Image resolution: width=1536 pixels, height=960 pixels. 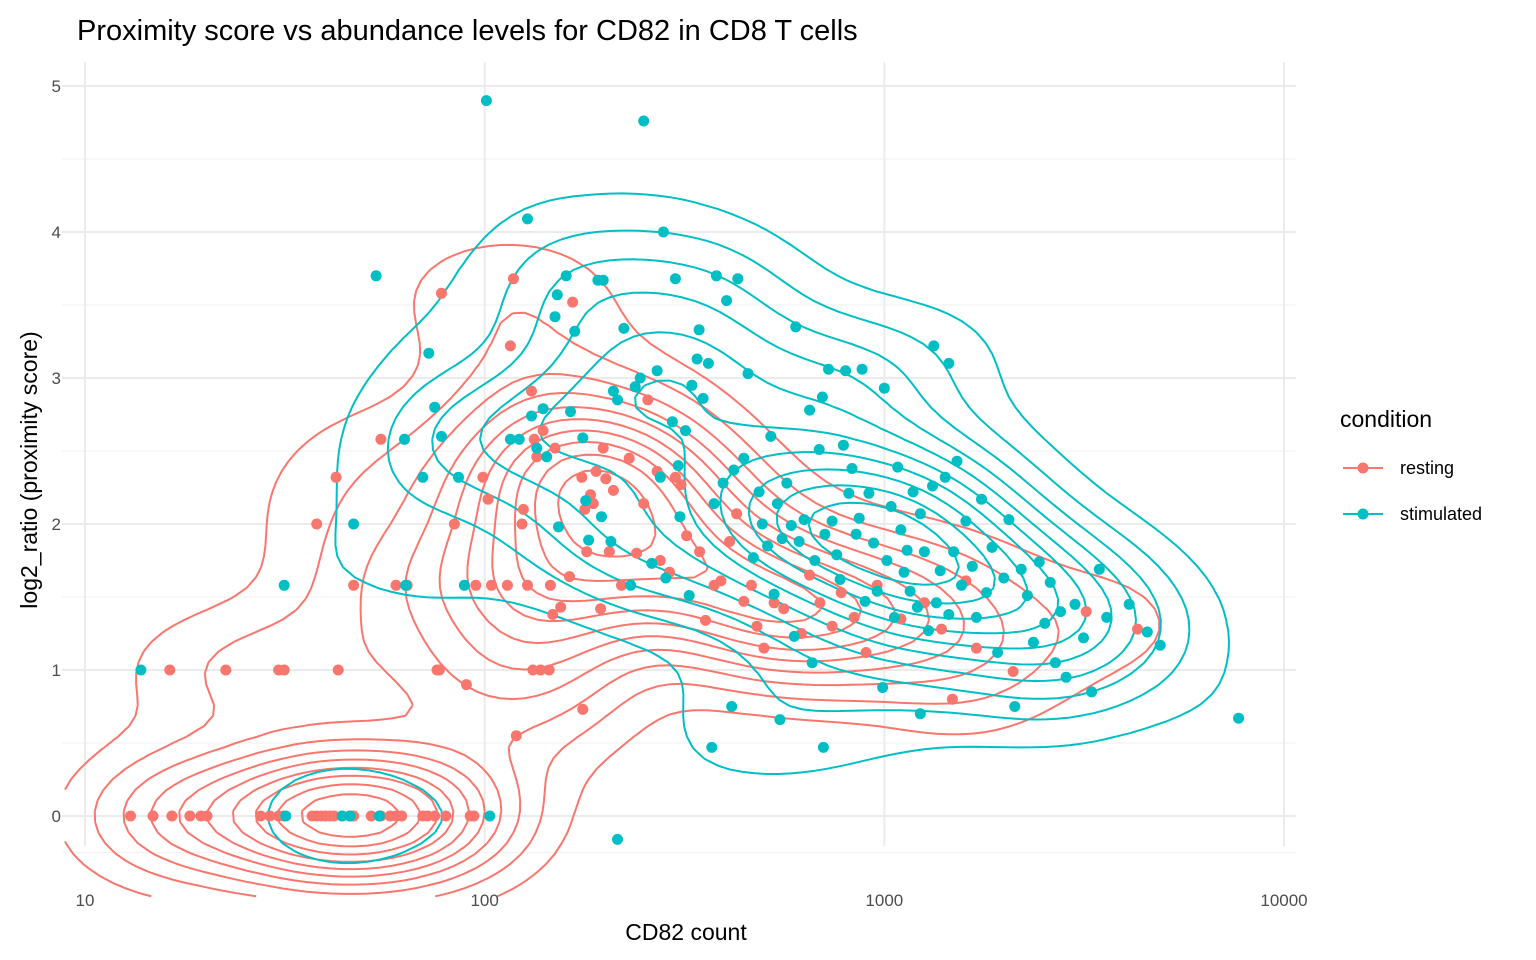 What do you see at coordinates (56, 86) in the screenshot?
I see `y-tick-label: 5` at bounding box center [56, 86].